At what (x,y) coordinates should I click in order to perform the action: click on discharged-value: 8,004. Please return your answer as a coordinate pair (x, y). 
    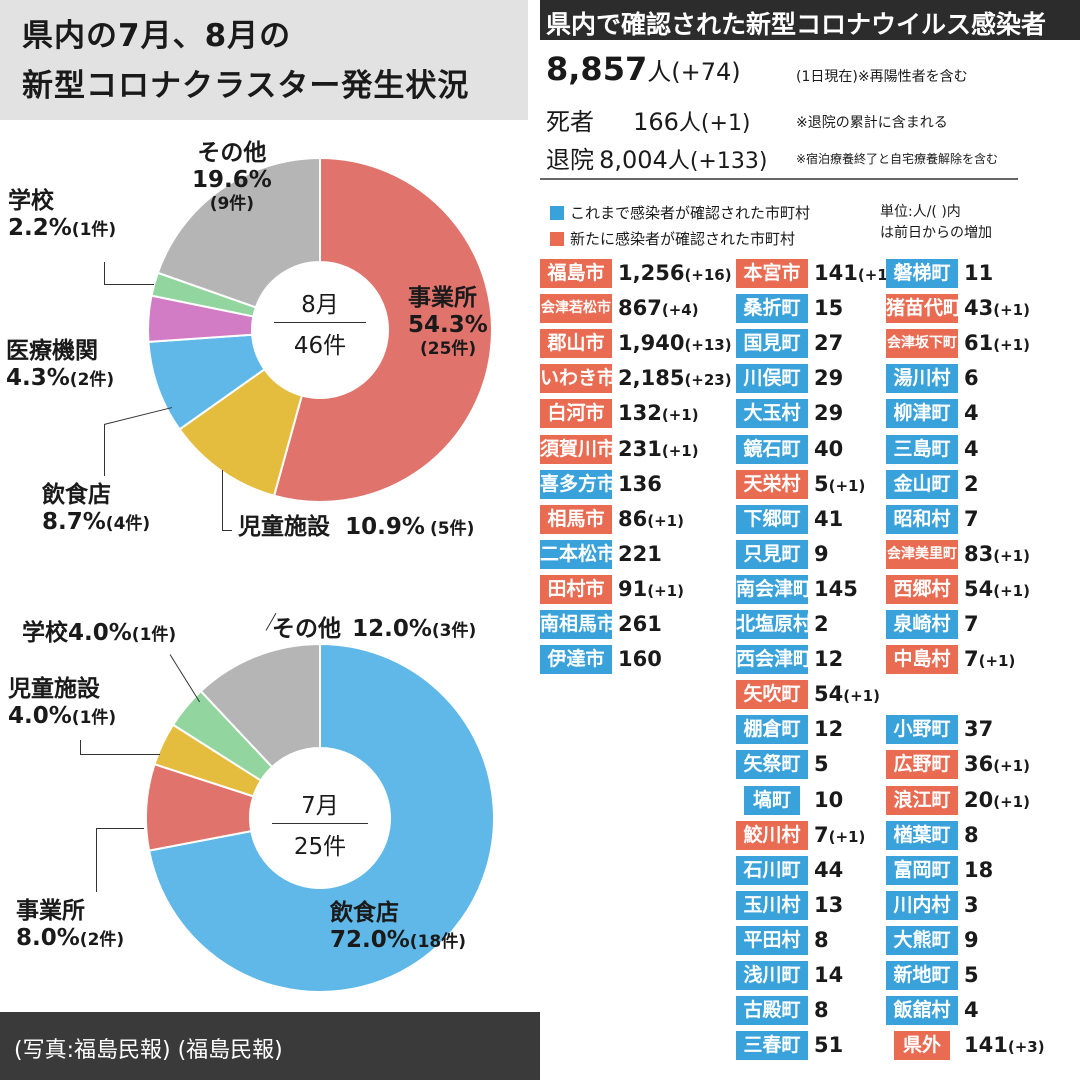
    Looking at the image, I should click on (633, 160).